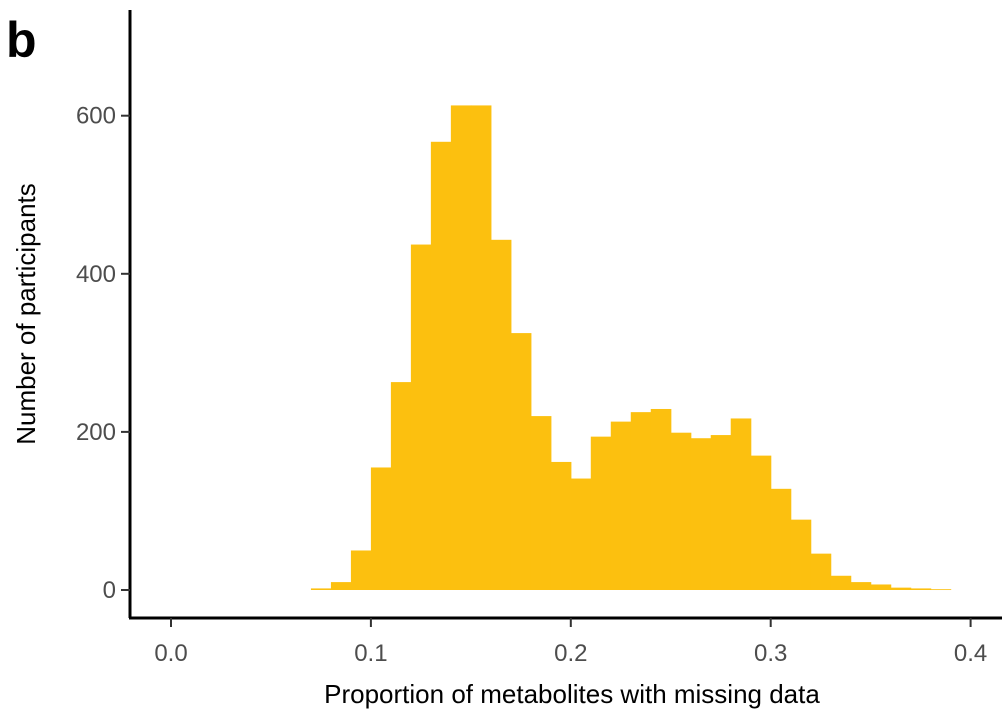 Image resolution: width=1003 pixels, height=714 pixels. What do you see at coordinates (96, 274) in the screenshot?
I see `y-tick-label: 400` at bounding box center [96, 274].